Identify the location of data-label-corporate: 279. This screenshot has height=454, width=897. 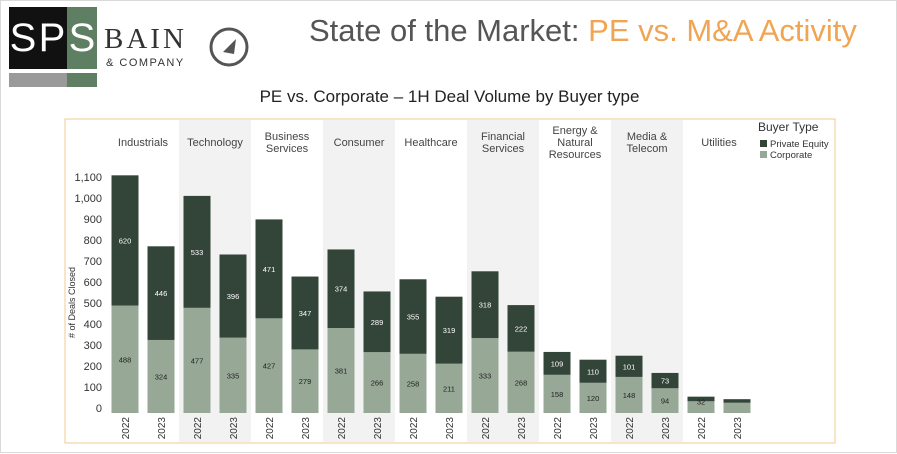
(305, 381).